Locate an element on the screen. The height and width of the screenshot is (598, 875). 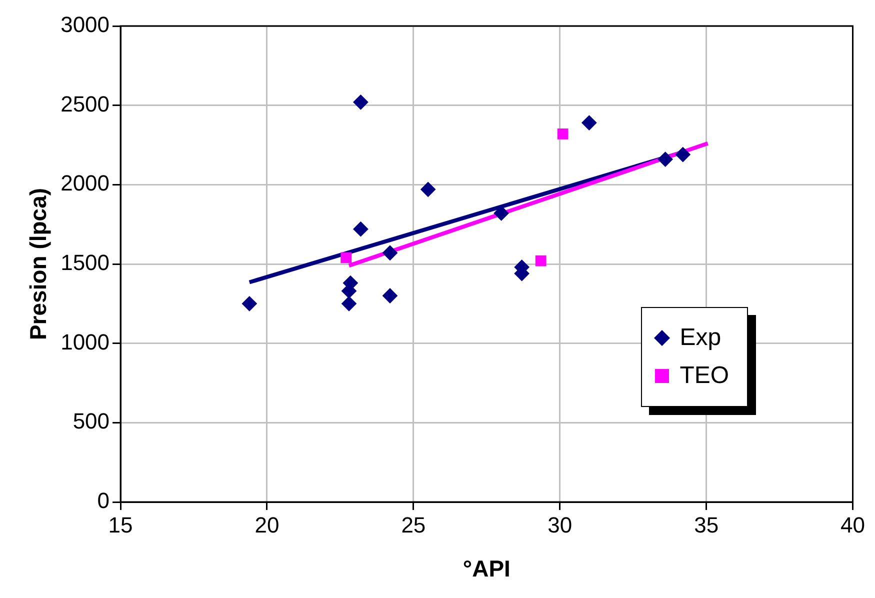
legend-label: Exp is located at coordinates (701, 338).